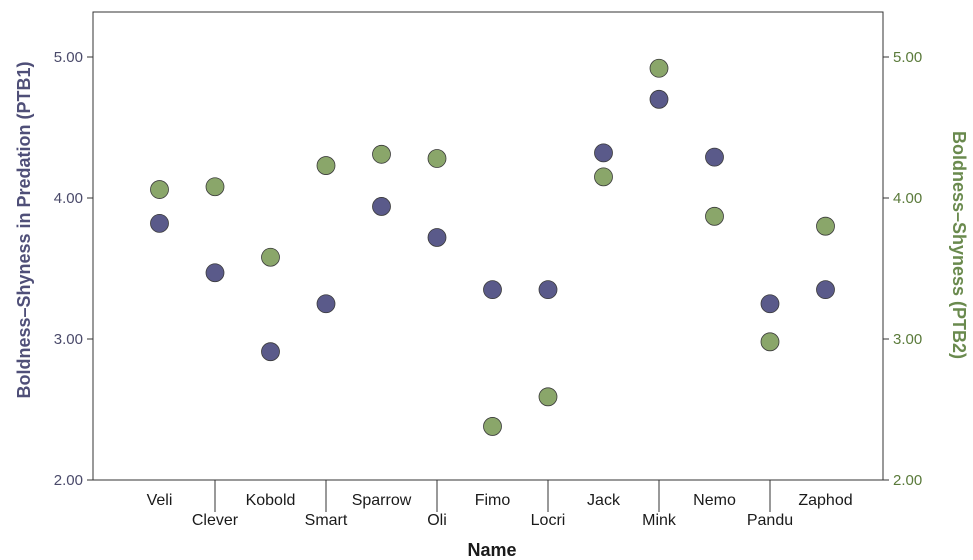 This screenshot has width=973, height=560. Describe the element at coordinates (215, 187) in the screenshot. I see `point-ptb2-clever` at that location.